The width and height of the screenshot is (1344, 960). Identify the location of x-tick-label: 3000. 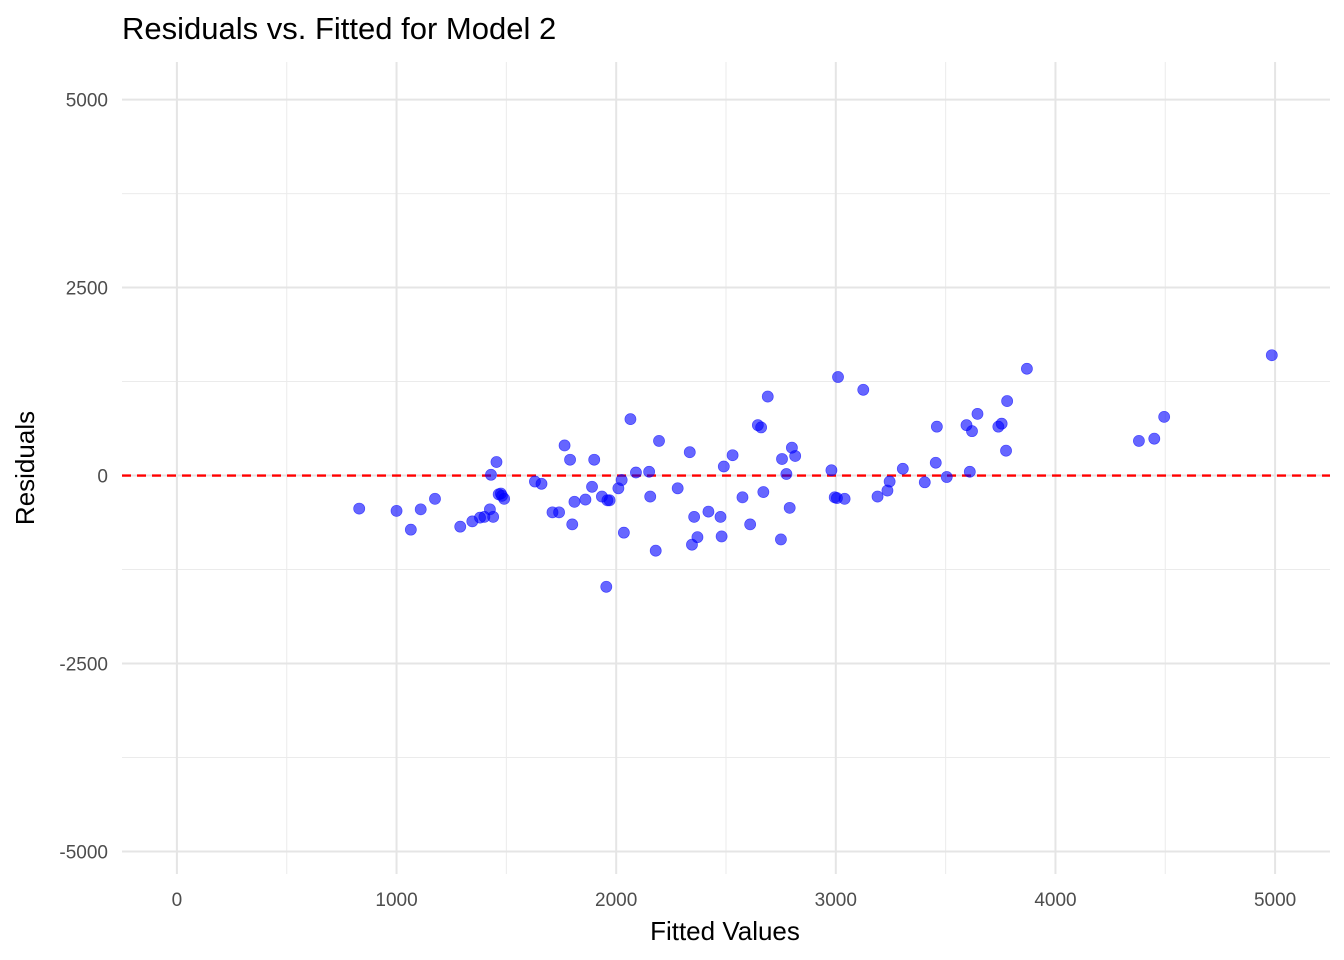
(836, 900).